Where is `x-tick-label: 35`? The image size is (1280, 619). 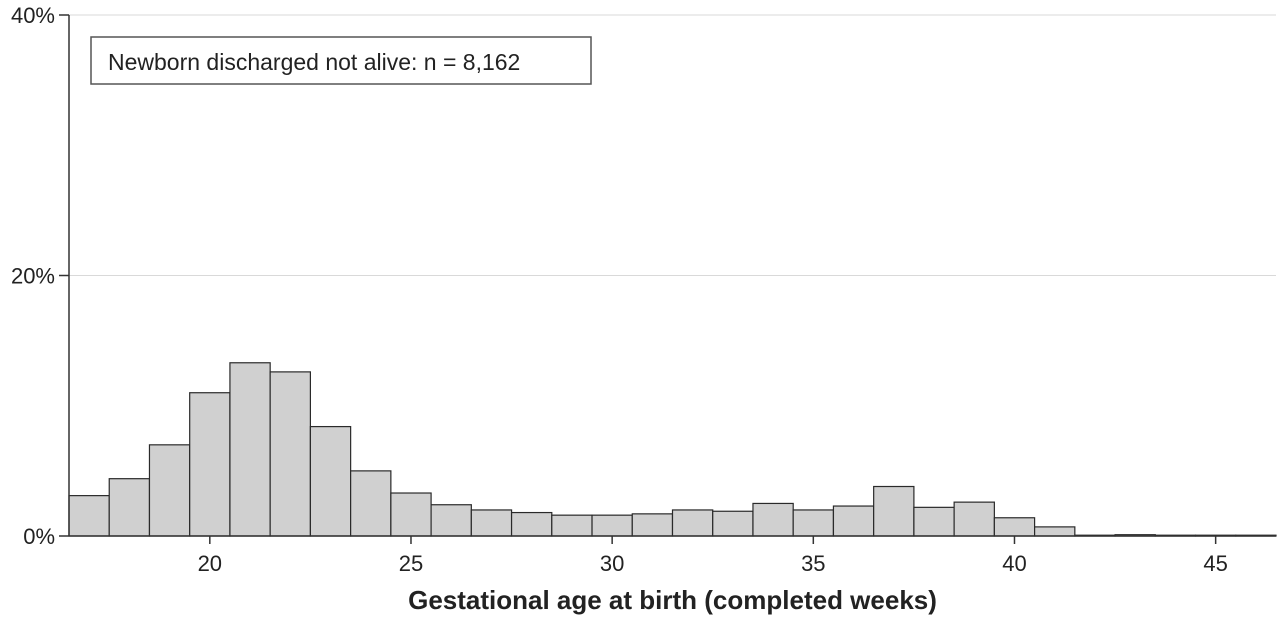 x-tick-label: 35 is located at coordinates (813, 563).